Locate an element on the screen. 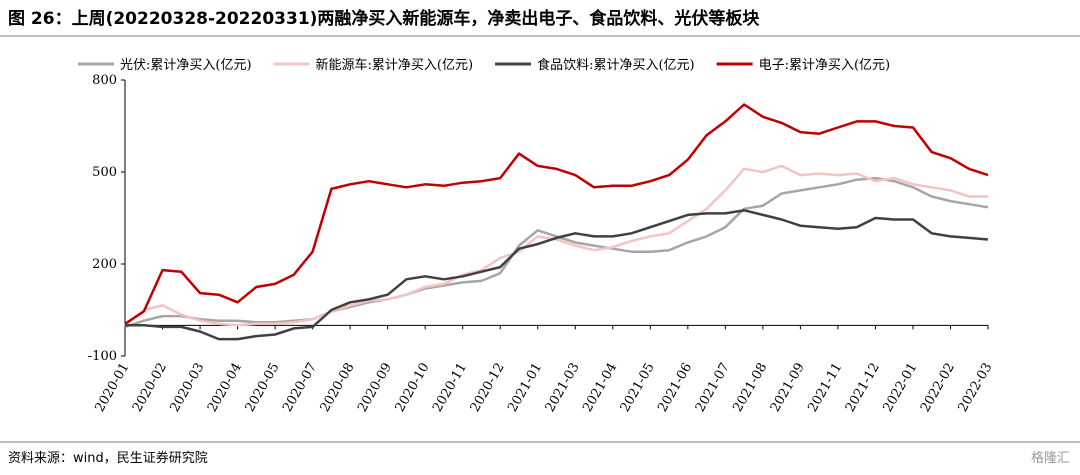 The height and width of the screenshot is (475, 1080). x-tick-label: 2020-01 is located at coordinates (112, 388).